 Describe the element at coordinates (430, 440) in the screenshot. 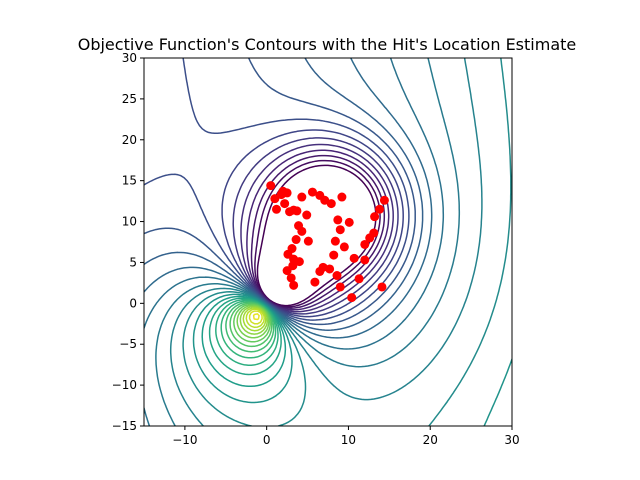

I see `x-tick-label: 20` at that location.